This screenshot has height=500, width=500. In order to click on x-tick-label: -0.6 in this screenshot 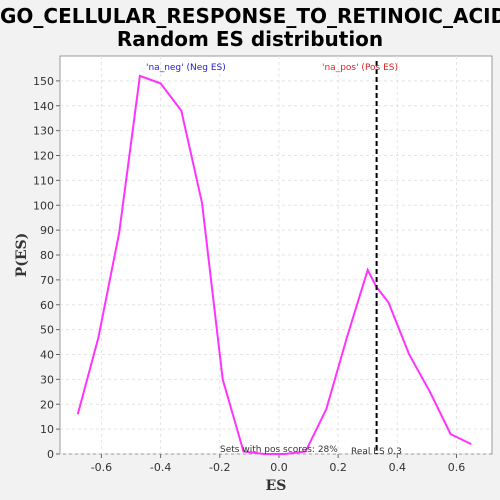, I will do `click(101, 467)`.